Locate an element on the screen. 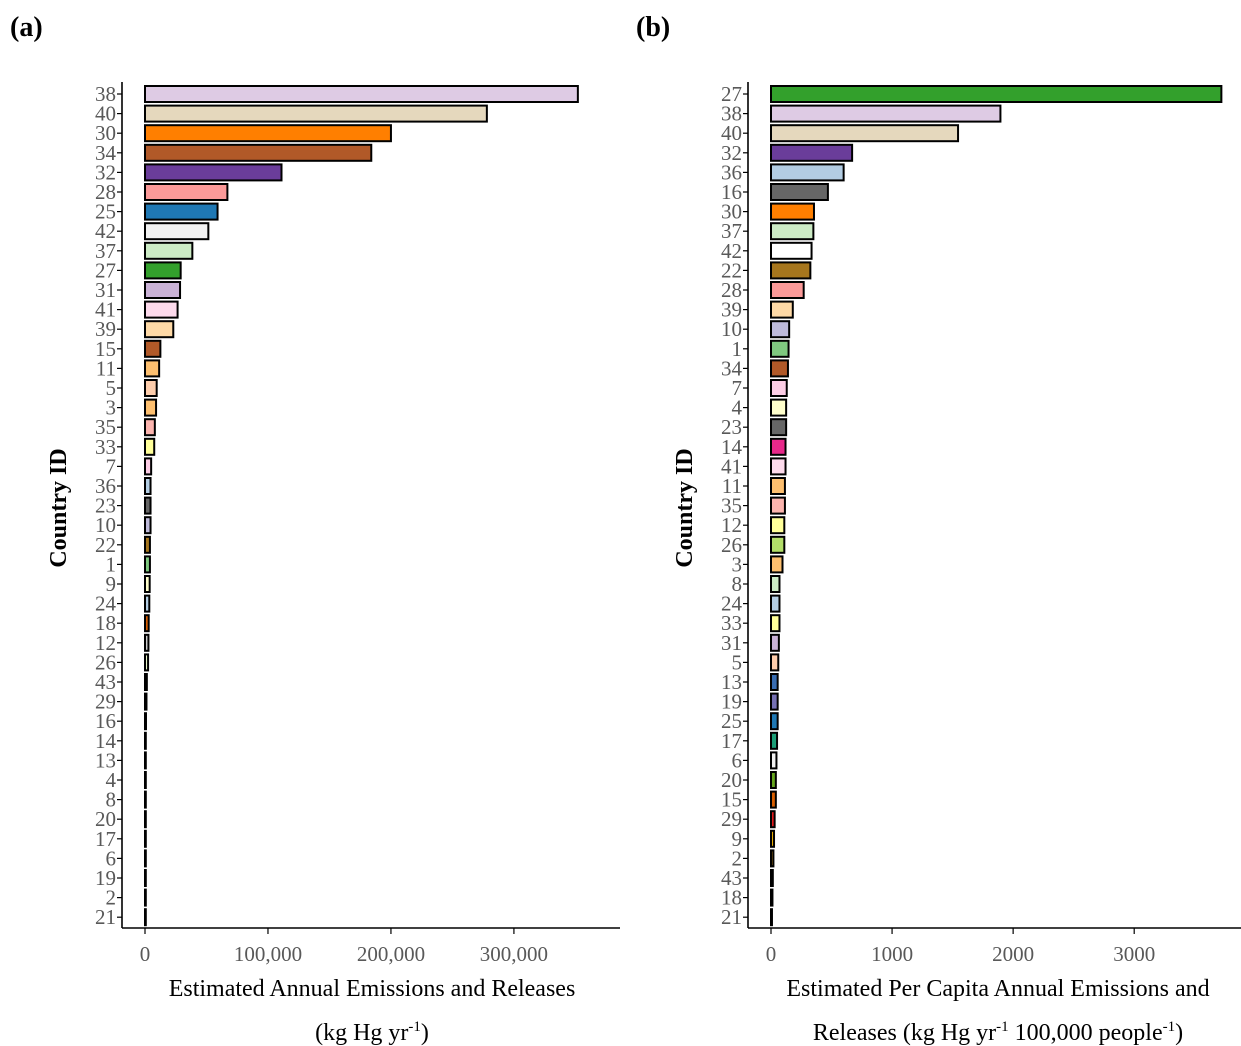  x-axis-title-text: (kg Hg yr is located at coordinates (361, 1033).